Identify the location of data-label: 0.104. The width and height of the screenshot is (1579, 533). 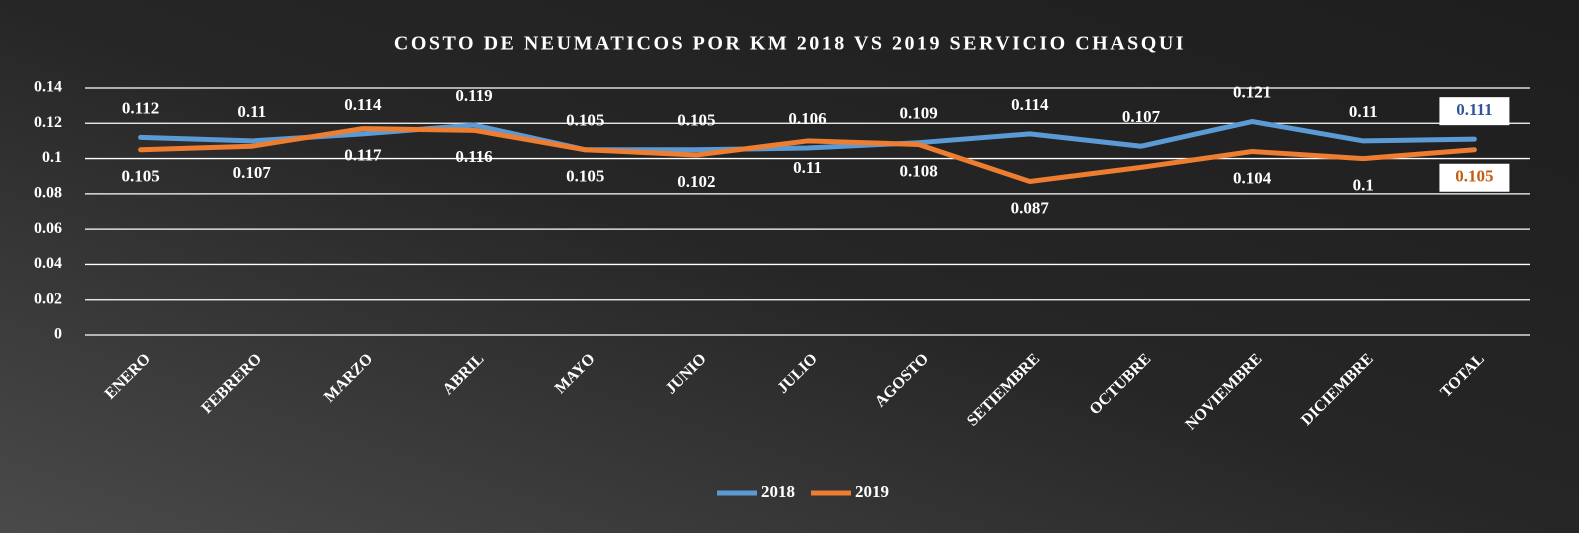
(1252, 177).